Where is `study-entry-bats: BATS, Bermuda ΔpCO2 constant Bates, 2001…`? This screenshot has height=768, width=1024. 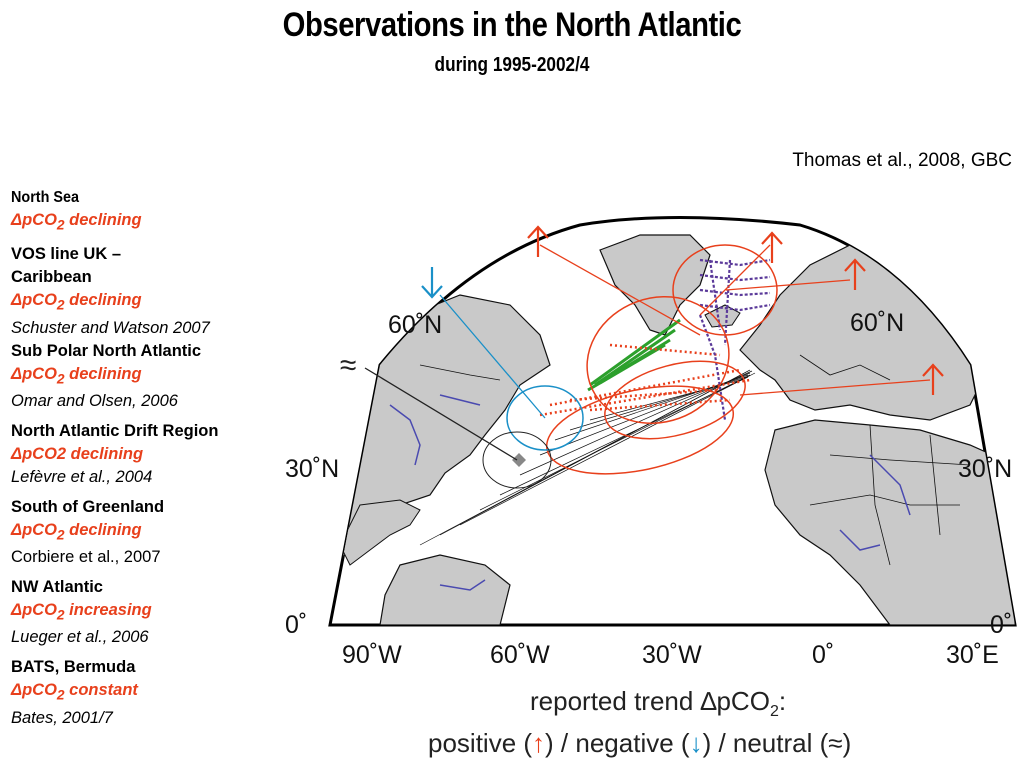 study-entry-bats: BATS, Bermuda ΔpCO2 constant Bates, 2001… is located at coordinates (142, 692).